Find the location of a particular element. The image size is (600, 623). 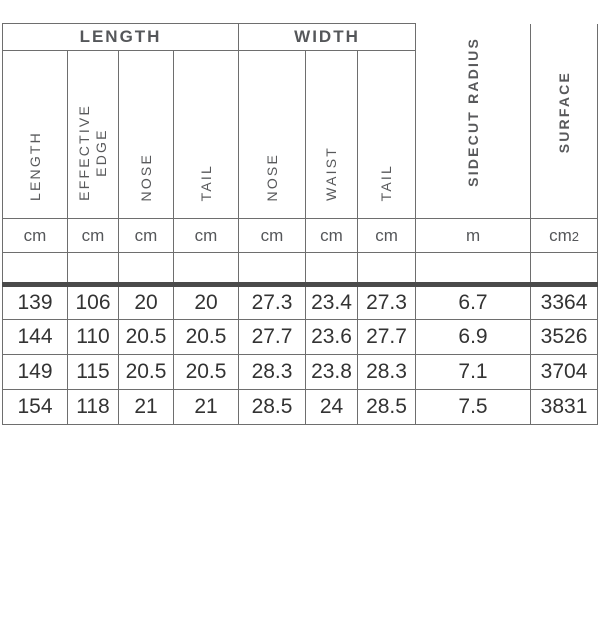

data-cell: 3526 is located at coordinates (564, 337).